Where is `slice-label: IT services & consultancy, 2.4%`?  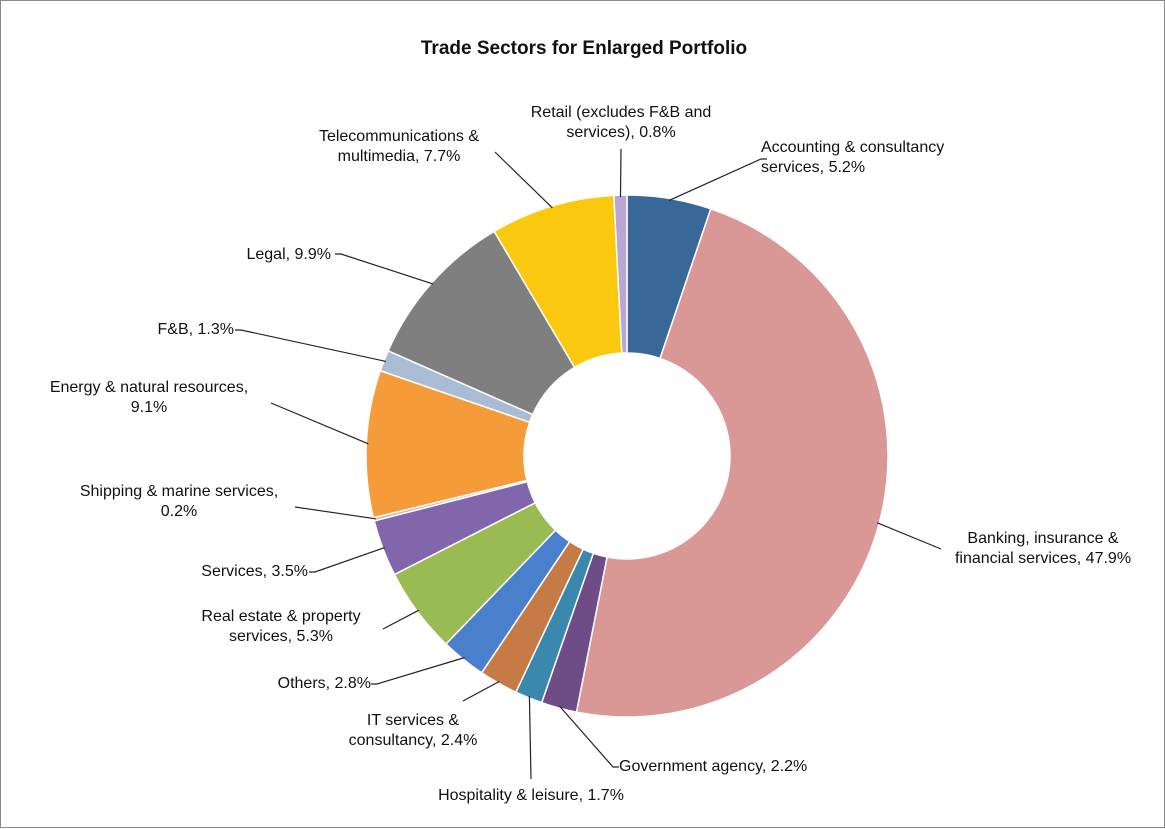
slice-label: IT services & consultancy, 2.4% is located at coordinates (413, 730).